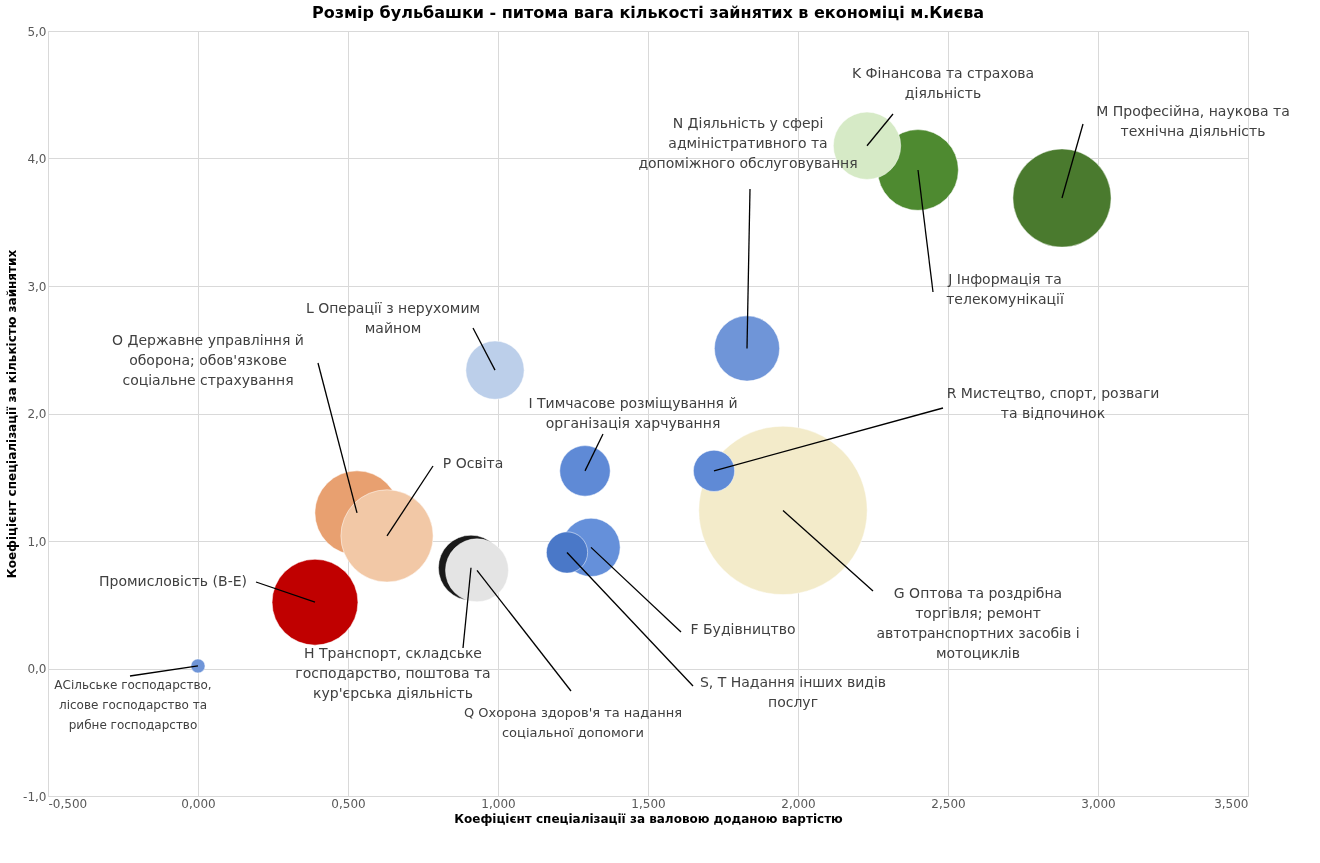 This screenshot has height=863, width=1320. What do you see at coordinates (573, 722) in the screenshot?
I see `text: Q Охорона здоров'я та надання соціальної допомоги` at bounding box center [573, 722].